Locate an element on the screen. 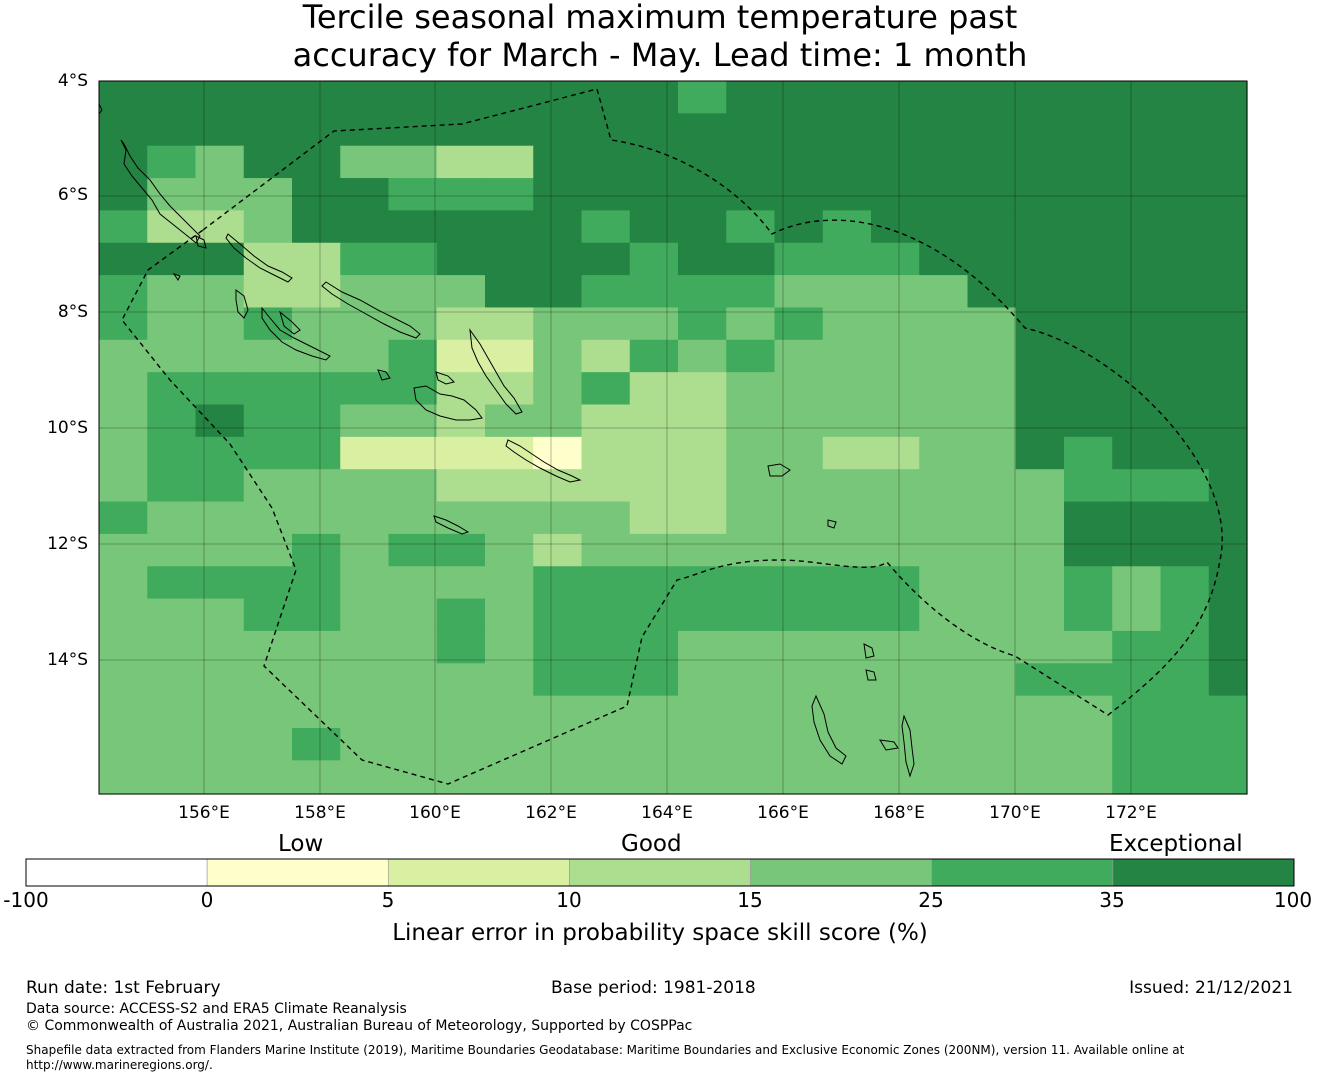 The image size is (1320, 1080). lat-label-4s: 4°S is located at coordinates (72, 81).